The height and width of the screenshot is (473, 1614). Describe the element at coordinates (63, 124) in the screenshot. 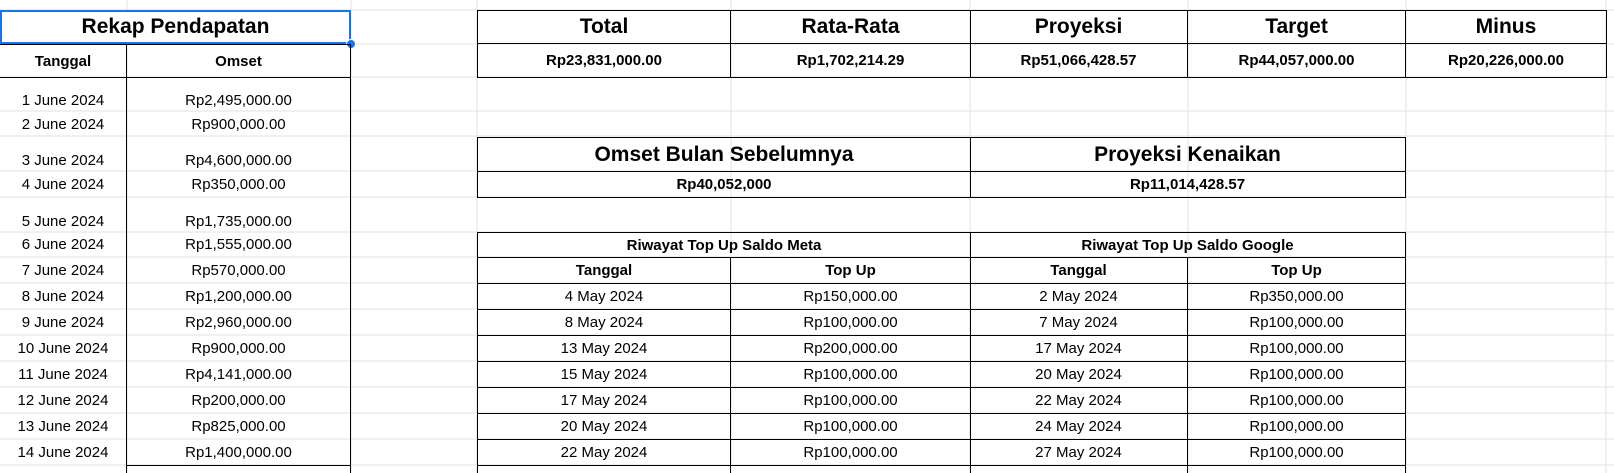

I see `rekap-row-tanggal: 2 June 2024` at that location.